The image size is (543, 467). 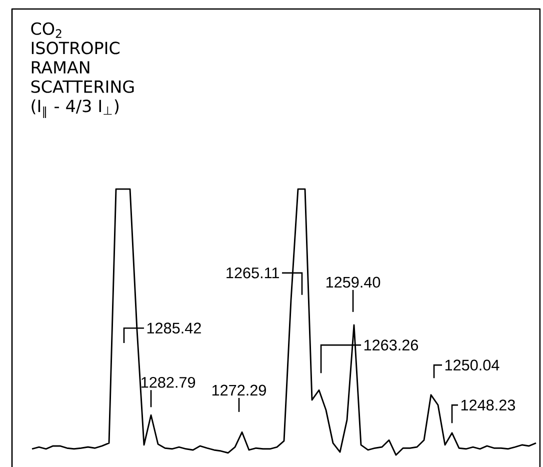 I want to click on annotation: 1259.40, so click(x=353, y=282).